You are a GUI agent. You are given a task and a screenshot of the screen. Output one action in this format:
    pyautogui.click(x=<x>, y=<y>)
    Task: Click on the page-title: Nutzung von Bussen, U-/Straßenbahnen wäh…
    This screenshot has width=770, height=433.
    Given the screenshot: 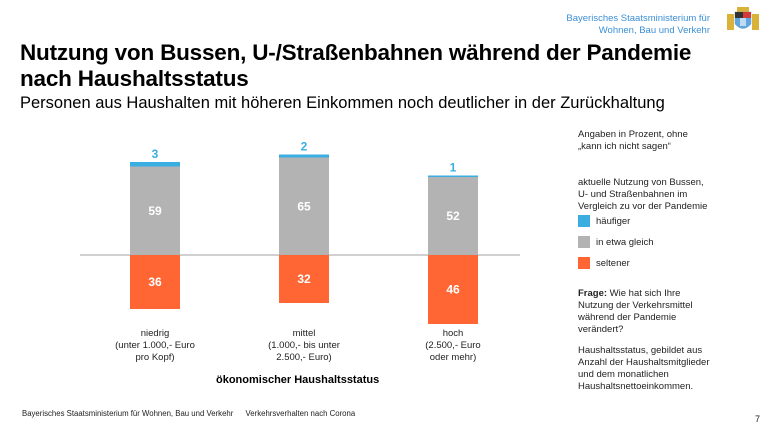 What is the action you would take?
    pyautogui.click(x=355, y=66)
    